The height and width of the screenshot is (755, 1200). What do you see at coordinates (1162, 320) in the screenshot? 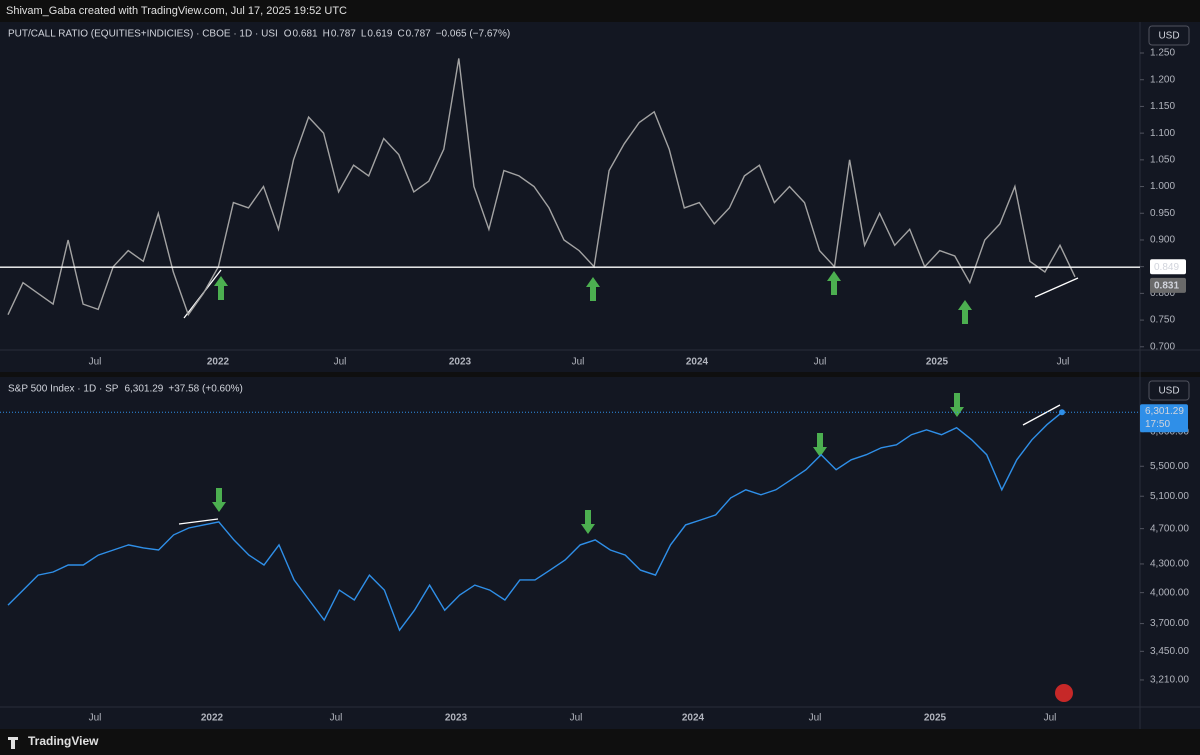
I see `y-tick-label: 0.750` at bounding box center [1162, 320].